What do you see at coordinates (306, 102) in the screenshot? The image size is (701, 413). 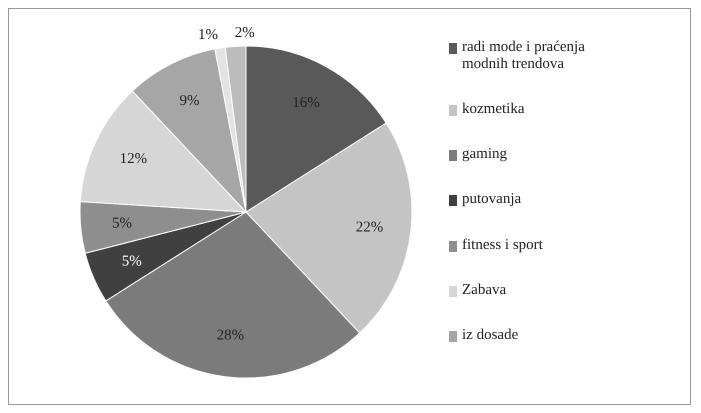 I see `data-label: 16%` at bounding box center [306, 102].